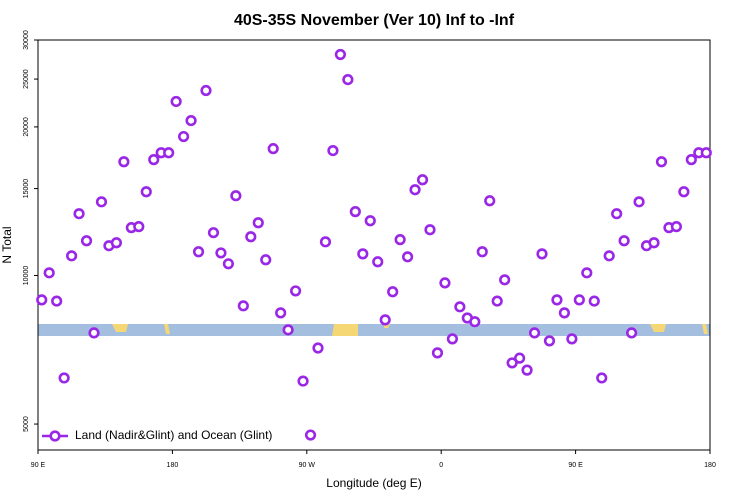 The height and width of the screenshot is (500, 750). What do you see at coordinates (26, 189) in the screenshot?
I see `y-tick-label: 15000` at bounding box center [26, 189].